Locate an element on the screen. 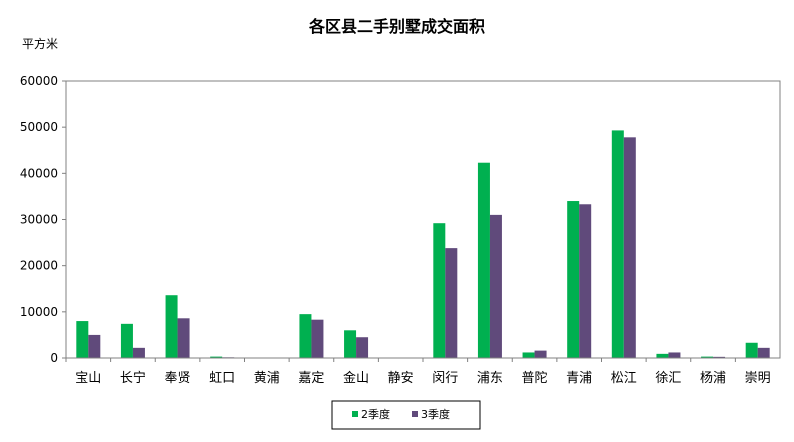 The image size is (794, 442). y-axis-unit: 平方米 is located at coordinates (40, 43).